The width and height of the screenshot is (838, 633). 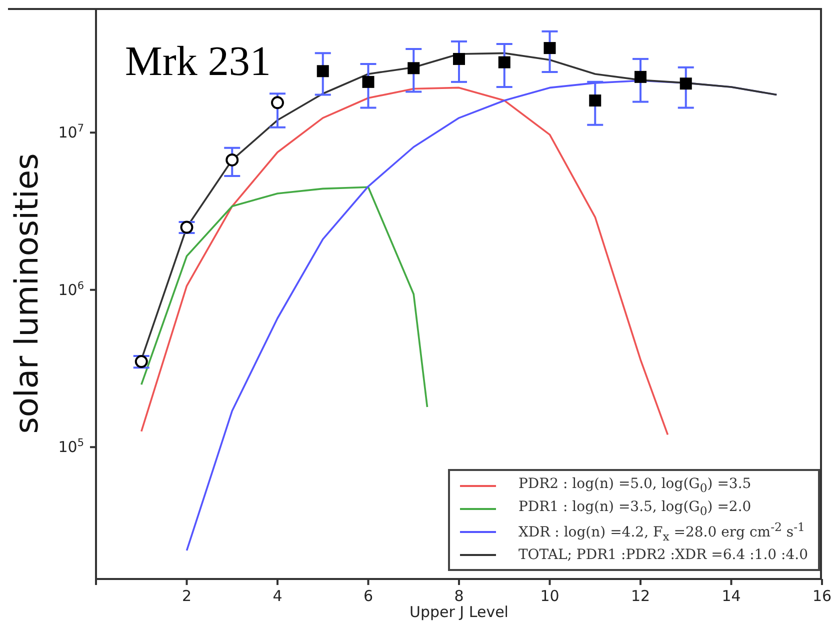 What do you see at coordinates (284, 297) in the screenshot?
I see `line-series` at bounding box center [284, 297].